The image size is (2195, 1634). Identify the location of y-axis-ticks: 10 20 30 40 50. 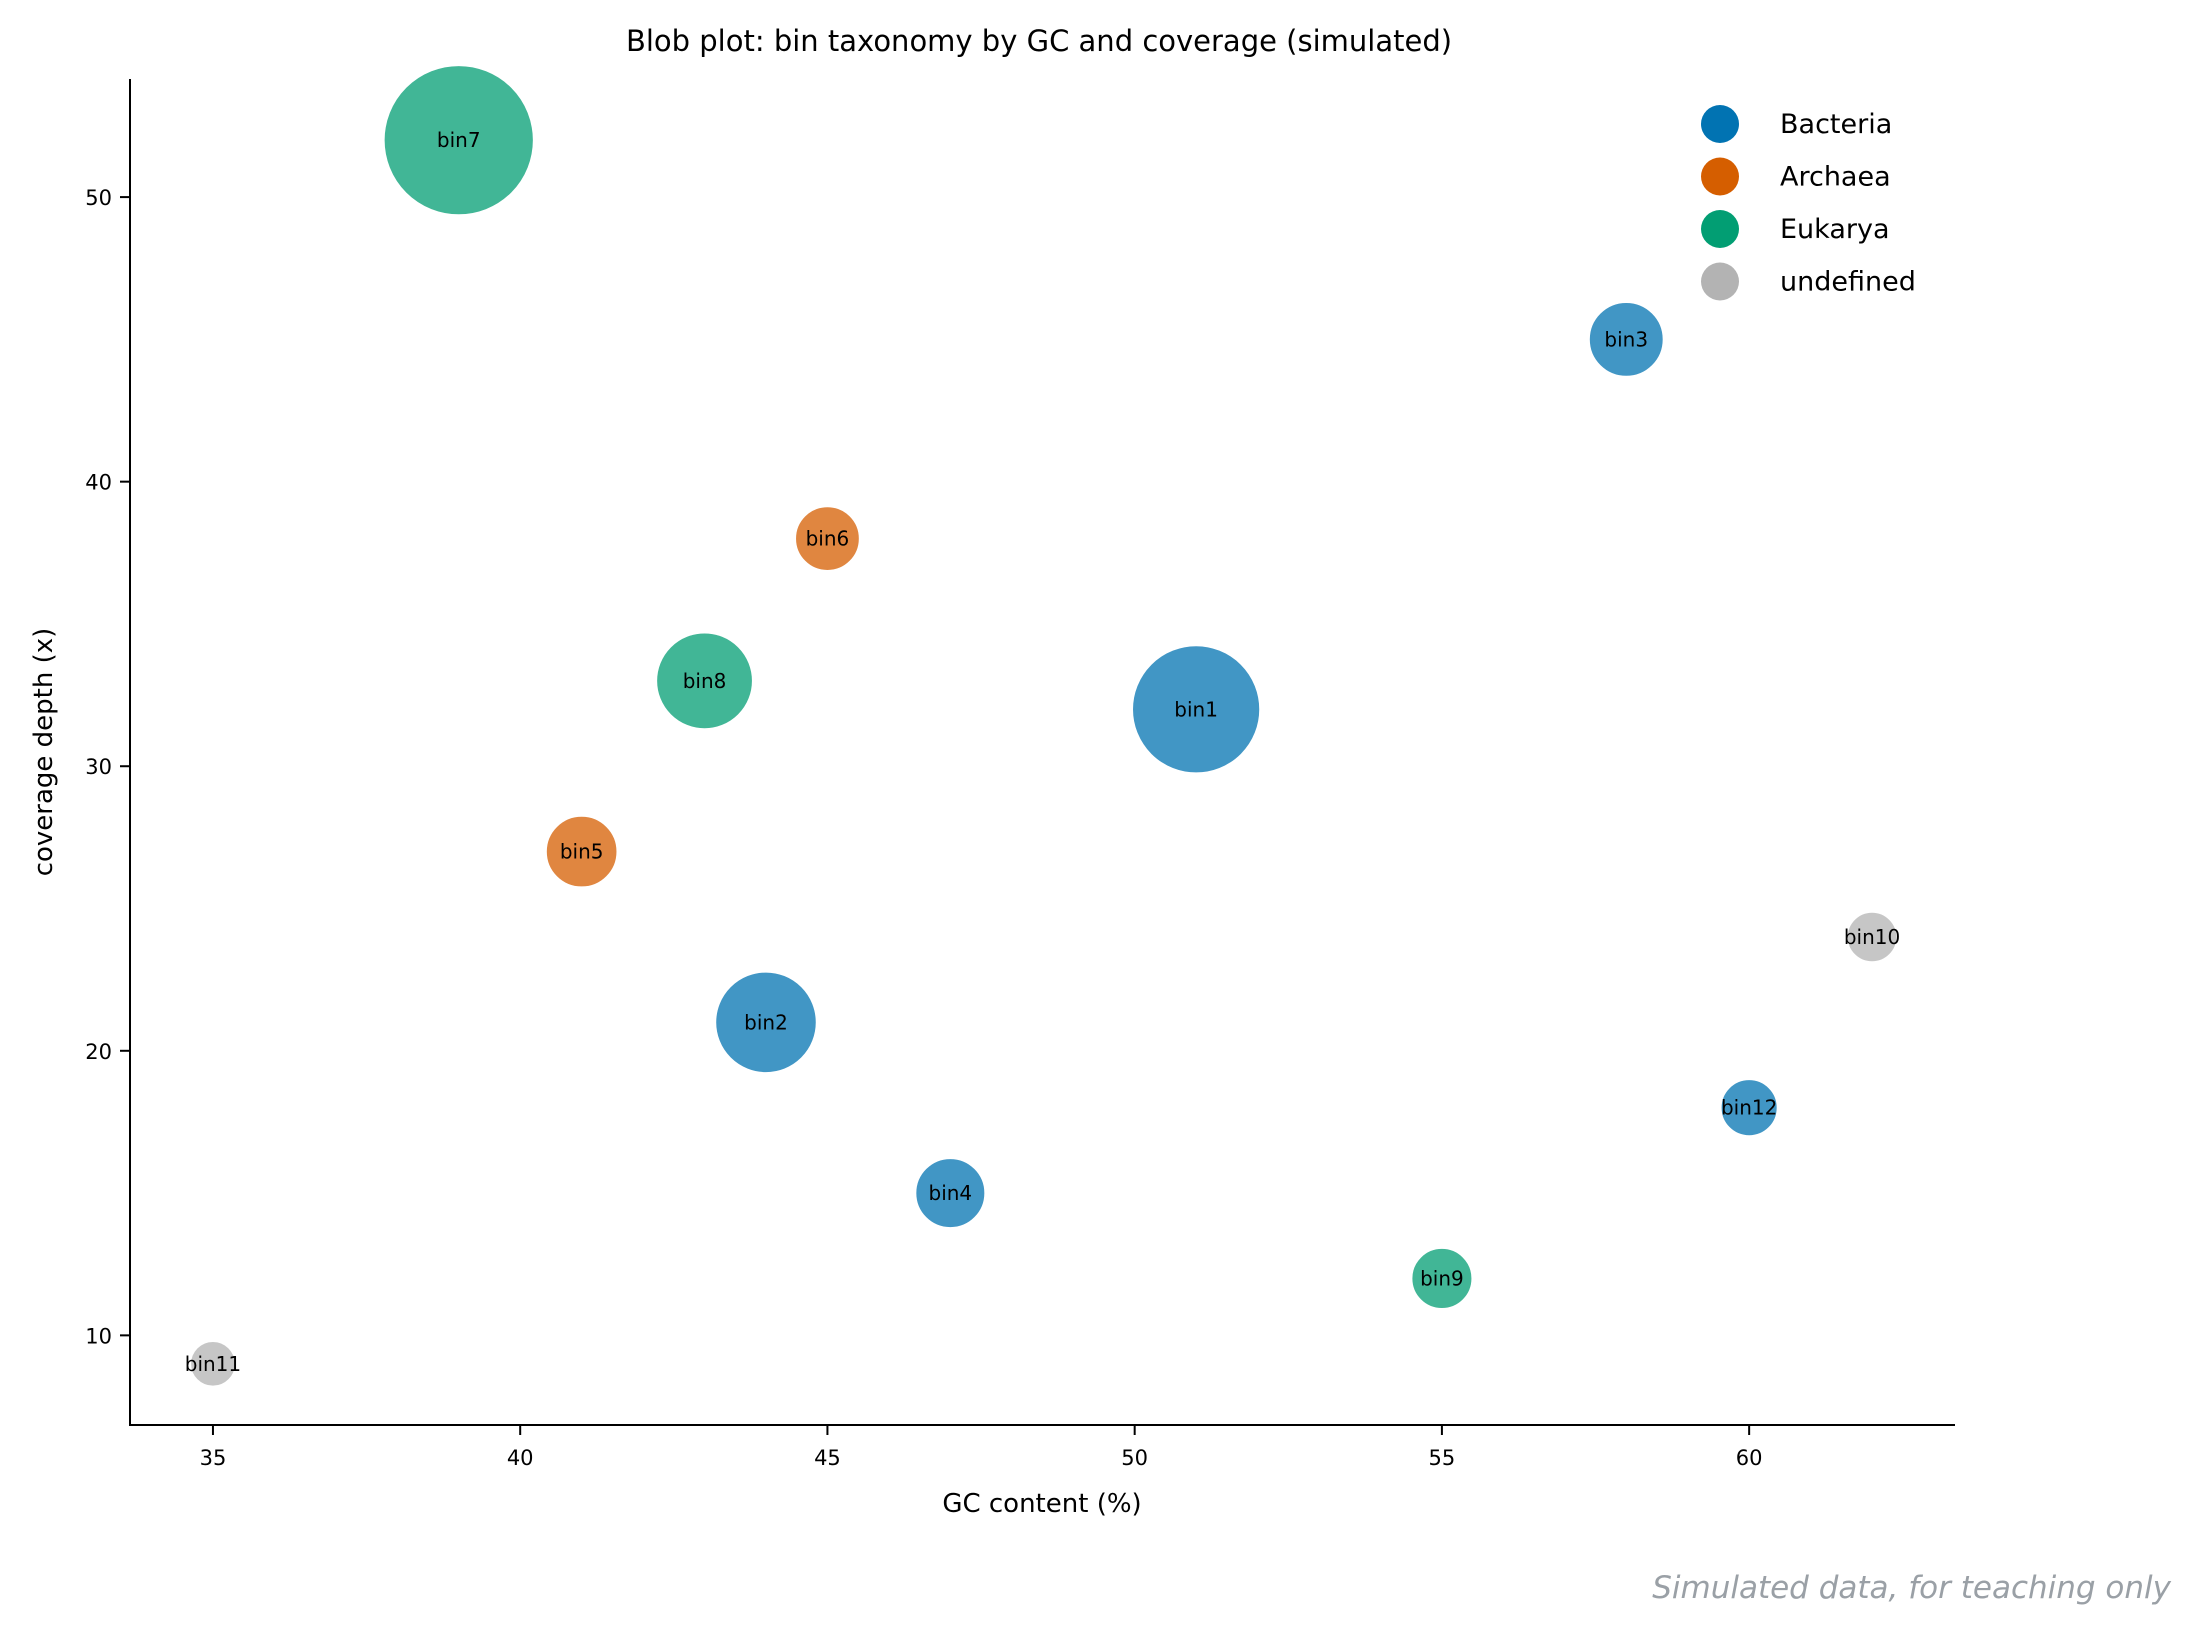
(107, 767).